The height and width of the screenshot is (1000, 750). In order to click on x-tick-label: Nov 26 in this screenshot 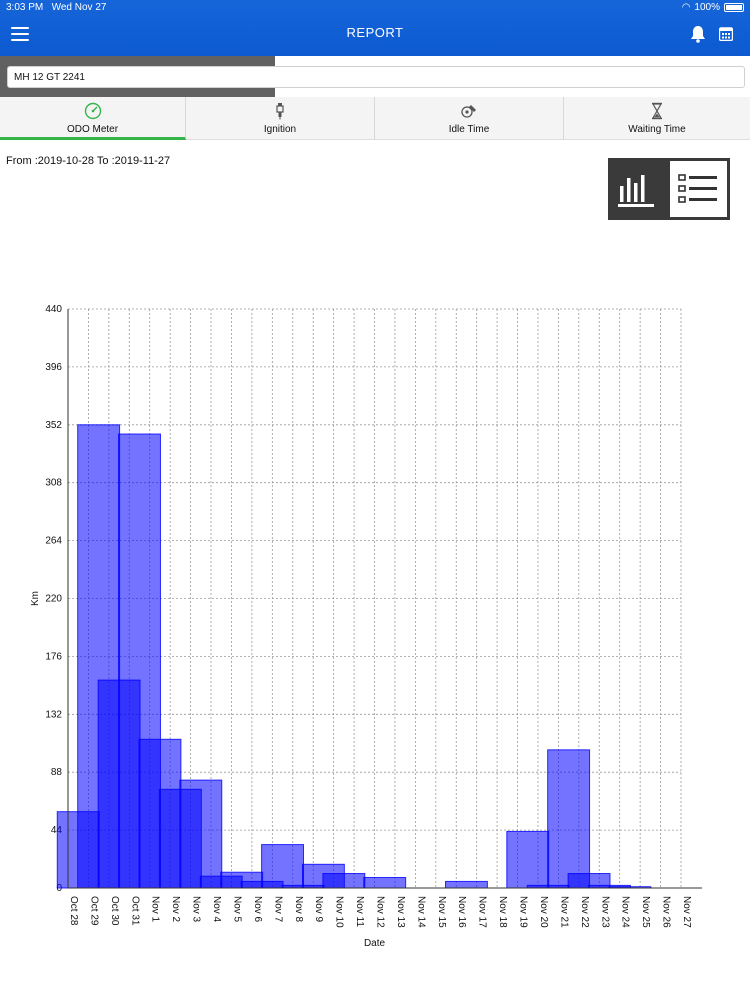, I will do `click(666, 912)`.